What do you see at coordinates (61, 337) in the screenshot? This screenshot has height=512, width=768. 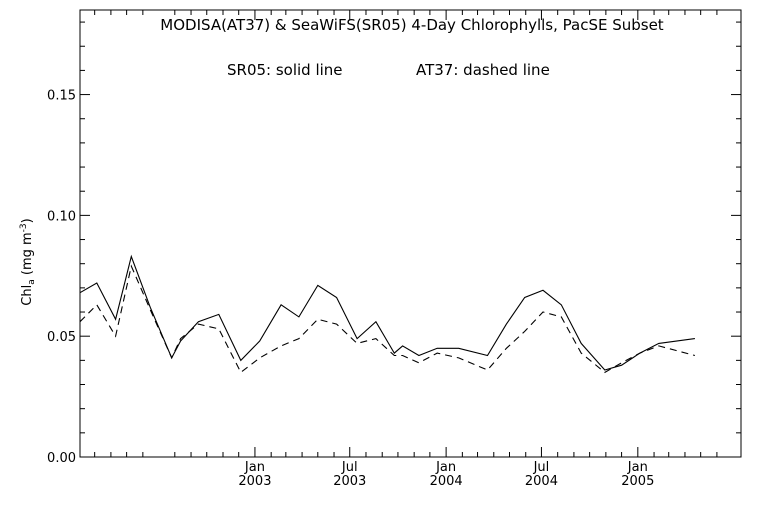 I see `y-tick-label: 0.05` at bounding box center [61, 337].